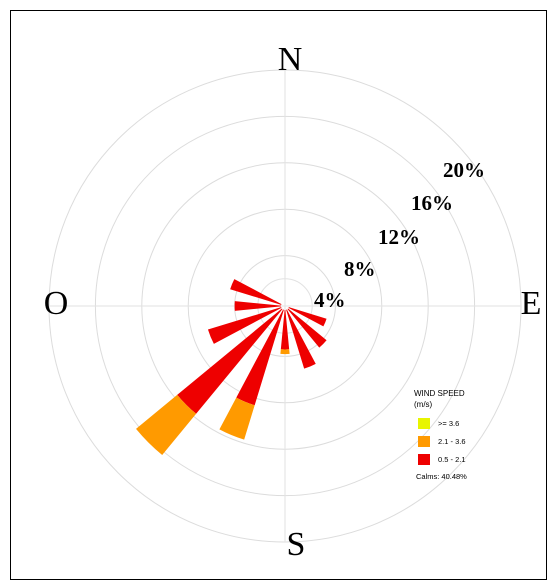 Image resolution: width=559 pixels, height=584 pixels. Describe the element at coordinates (452, 459) in the screenshot. I see `legend-label-0-5-2-1: 0.5 - 2.1` at that location.